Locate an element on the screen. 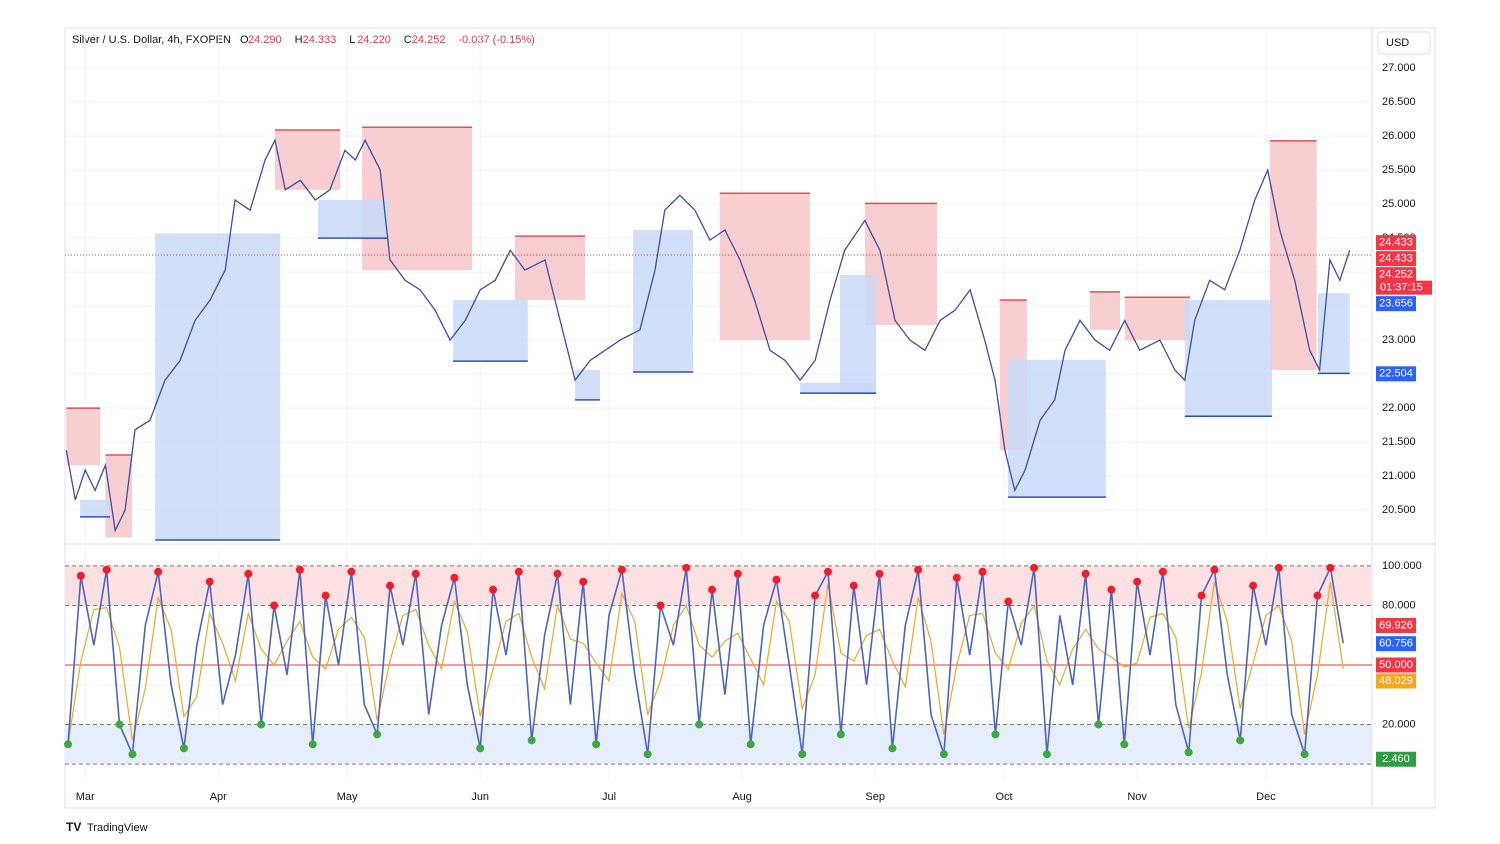 The height and width of the screenshot is (844, 1500). ohlc-value: 24.252 is located at coordinates (429, 40).